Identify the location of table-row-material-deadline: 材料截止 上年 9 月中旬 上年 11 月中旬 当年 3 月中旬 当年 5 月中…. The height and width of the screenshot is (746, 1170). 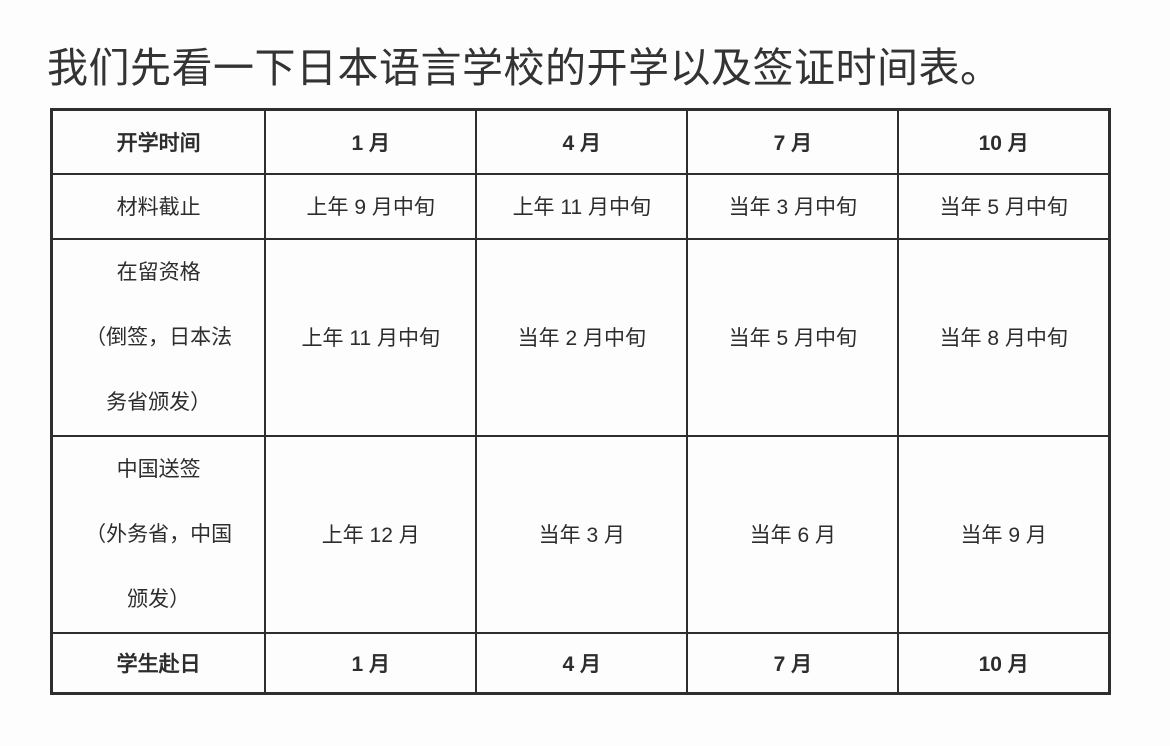
(580, 206).